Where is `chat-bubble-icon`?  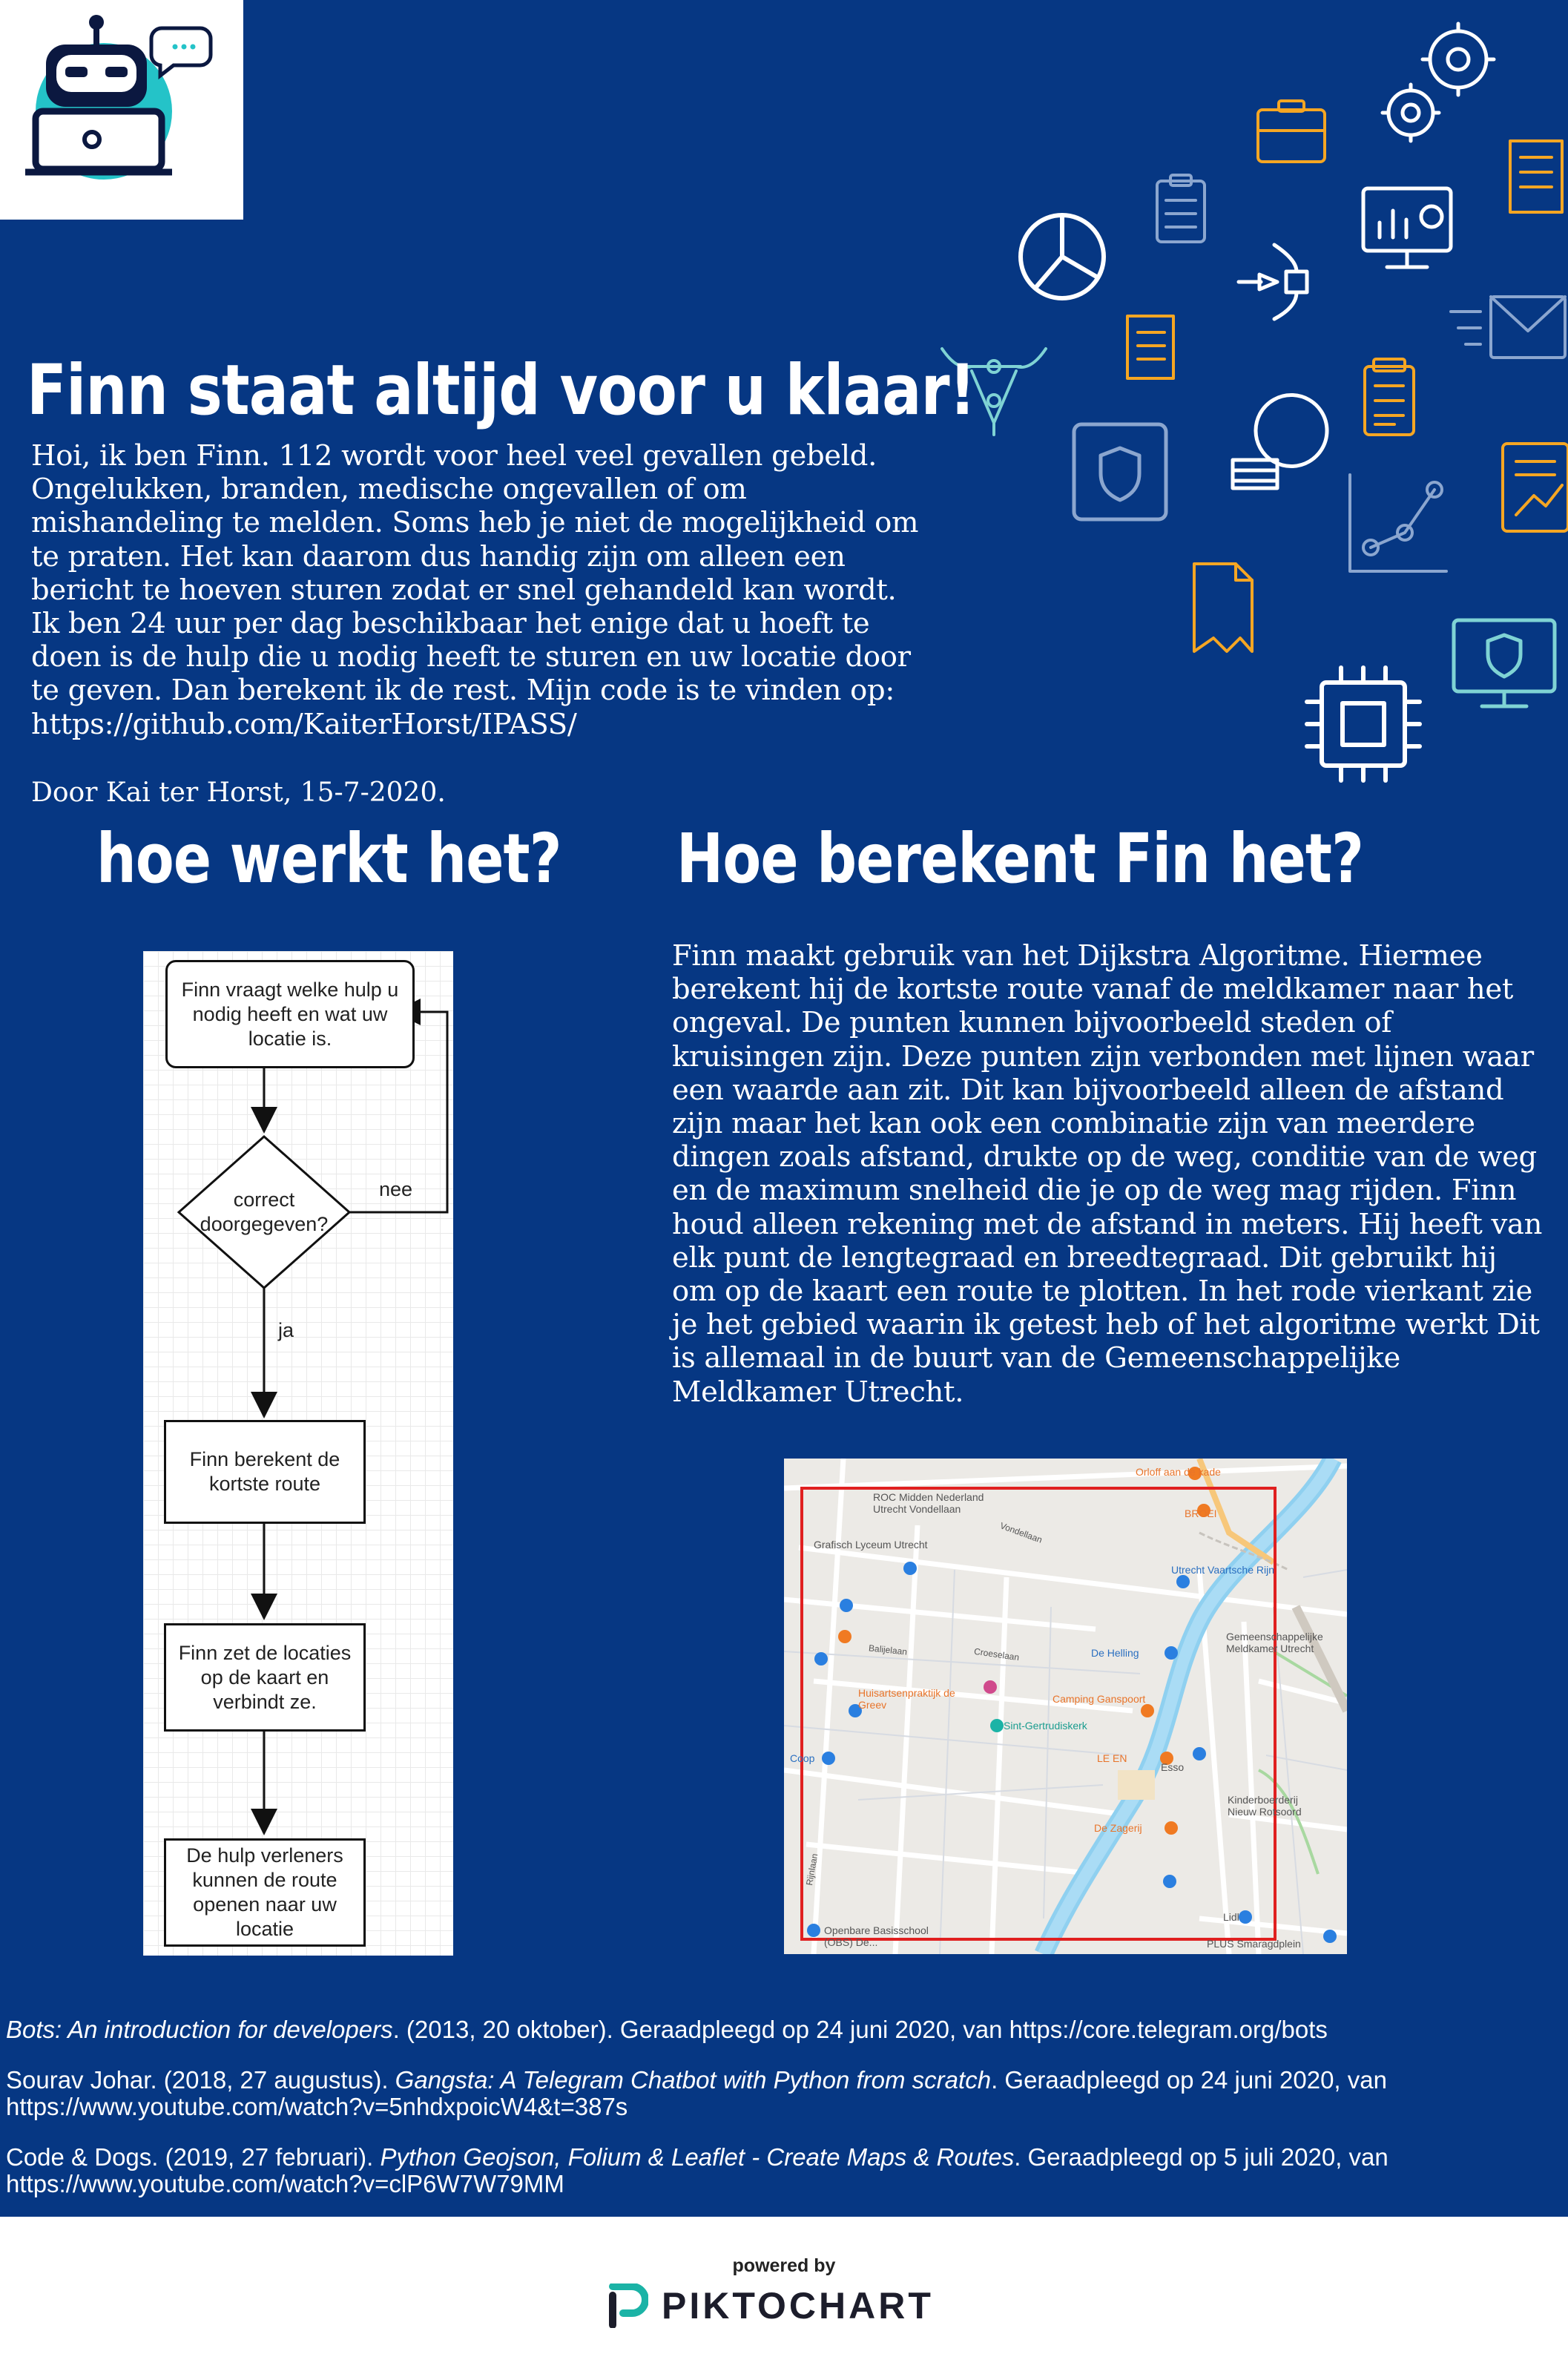
chat-bubble-icon is located at coordinates (181, 53).